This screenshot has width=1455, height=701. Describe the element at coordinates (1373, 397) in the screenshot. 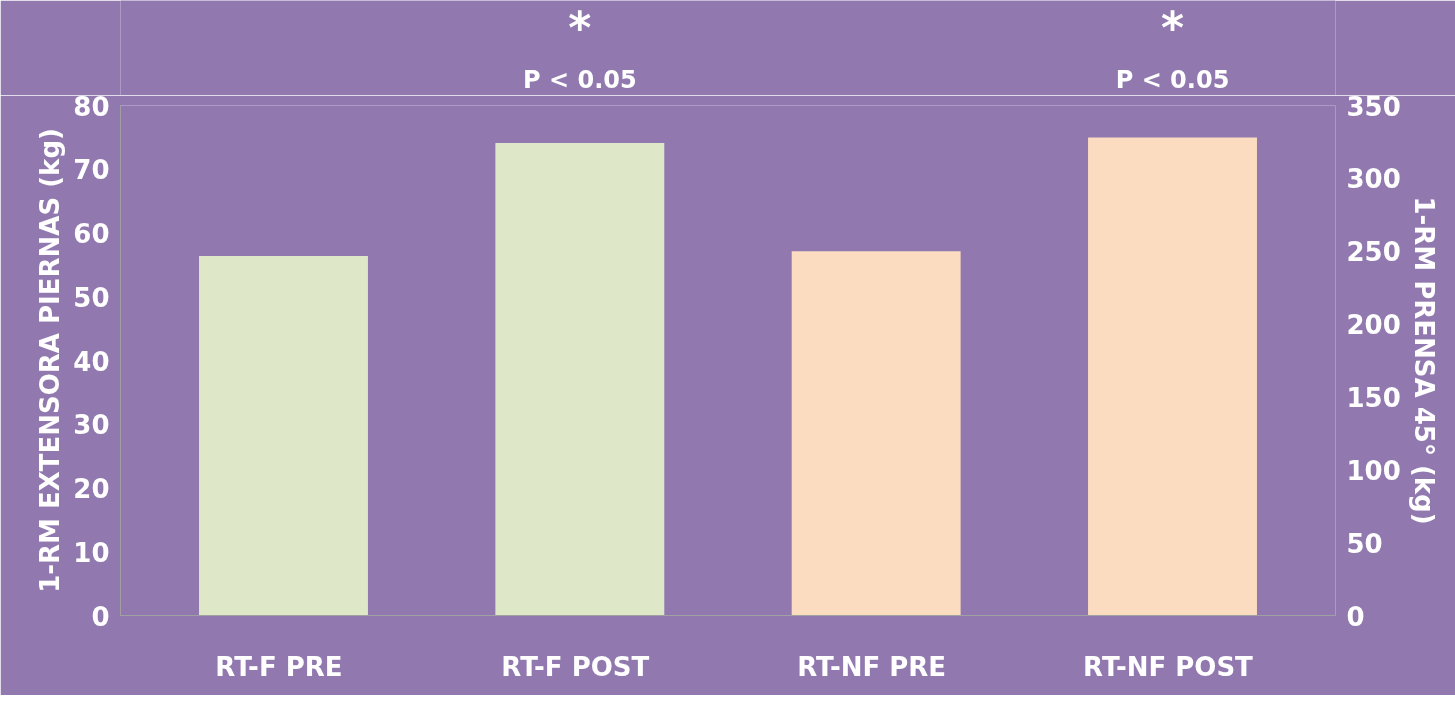

I see `y2-tick-label: 150` at that location.